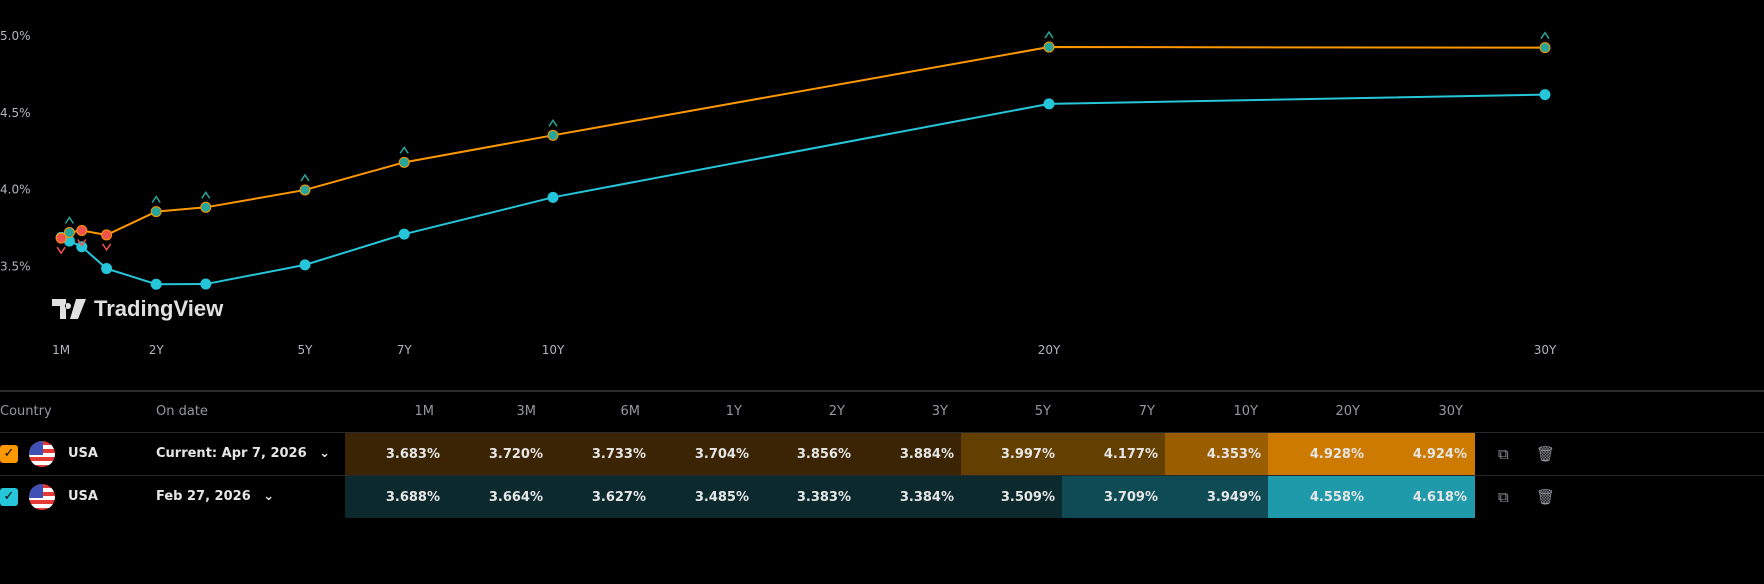  What do you see at coordinates (69, 309) in the screenshot?
I see `tradingview-logo-icon` at bounding box center [69, 309].